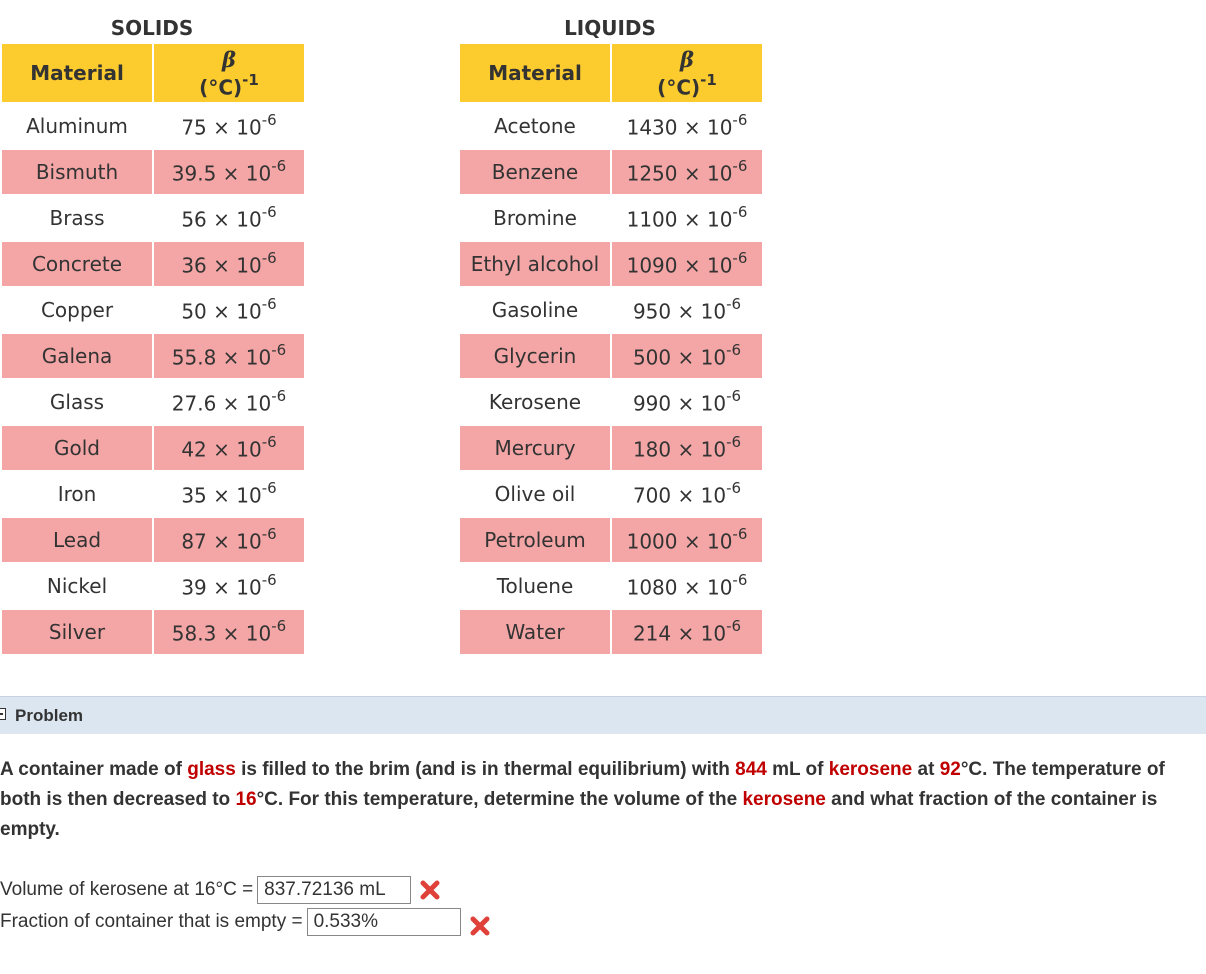 This screenshot has width=1206, height=974. Describe the element at coordinates (230, 125) in the screenshot. I see `coefficient-cell: 75 × 10⁻⁶` at that location.